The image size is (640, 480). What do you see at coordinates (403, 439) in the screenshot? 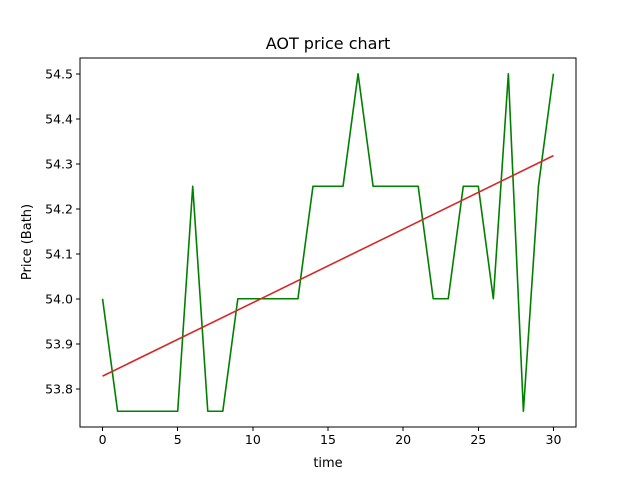
I see `x-tick-label: 20` at bounding box center [403, 439].